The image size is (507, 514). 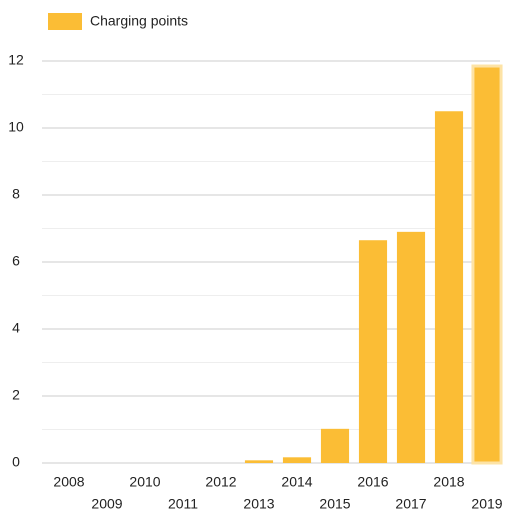 What do you see at coordinates (68, 482) in the screenshot?
I see `x-tick-label: 2008` at bounding box center [68, 482].